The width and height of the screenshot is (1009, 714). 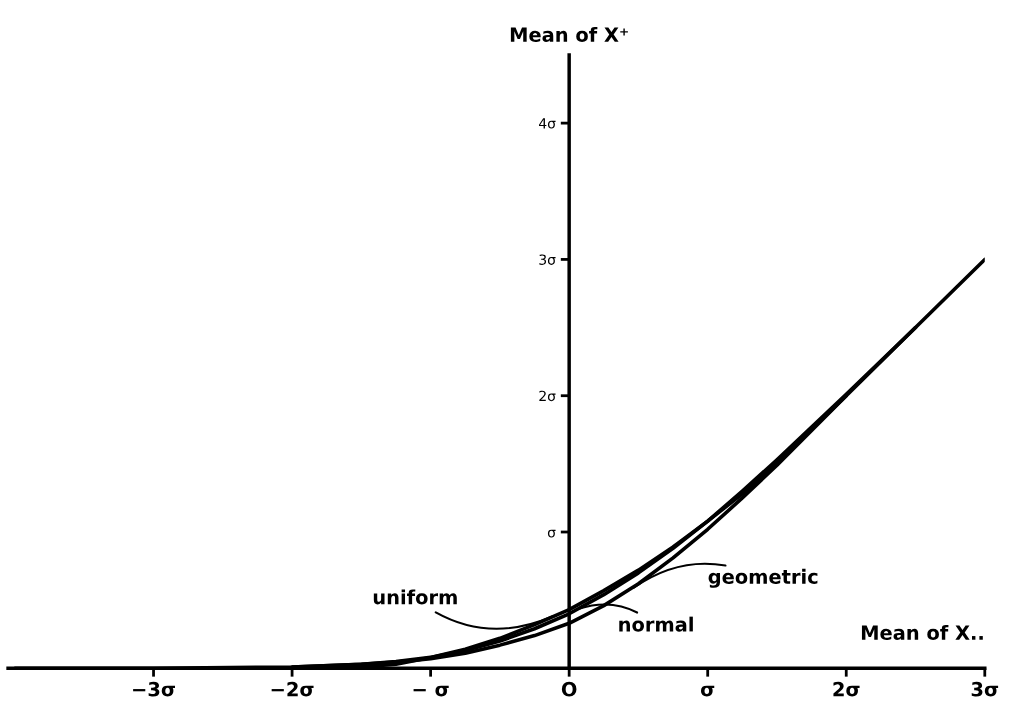 I want to click on annotation: normal, so click(x=656, y=624).